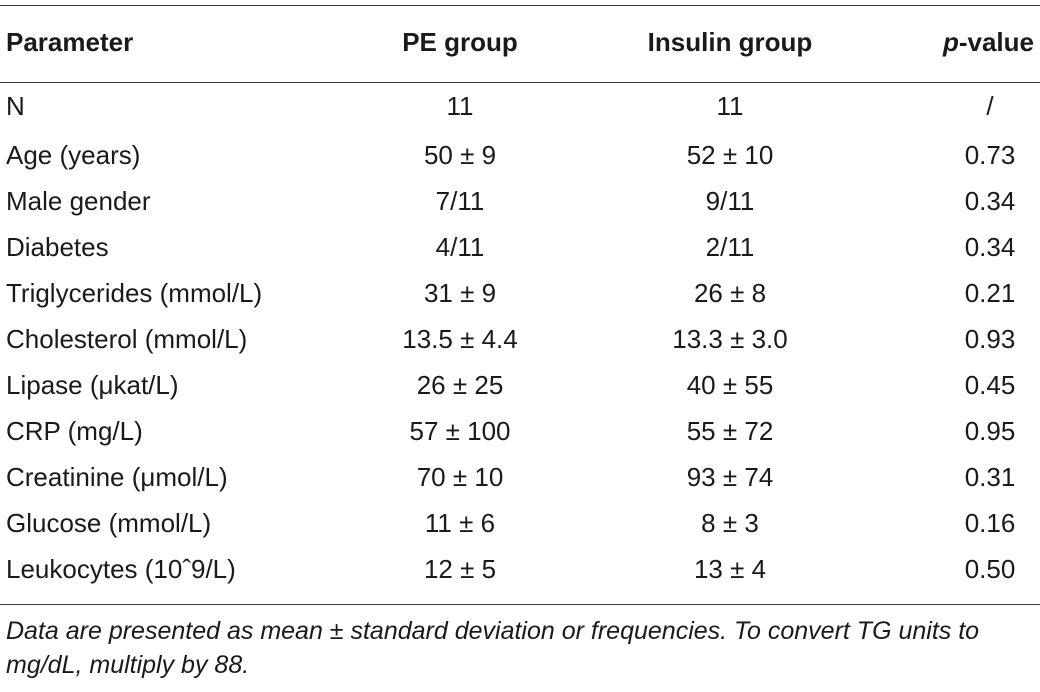 The image size is (1040, 692). What do you see at coordinates (730, 430) in the screenshot?
I see `cell-insulin-group: 55 ± 72` at bounding box center [730, 430].